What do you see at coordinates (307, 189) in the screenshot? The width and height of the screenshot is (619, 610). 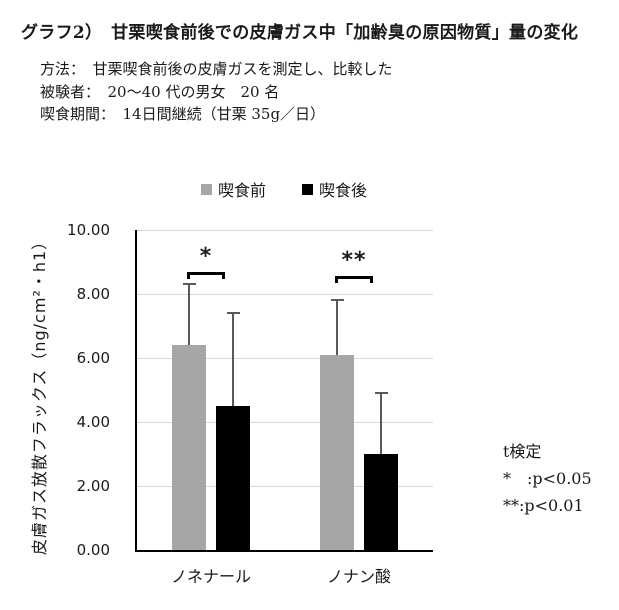 I see `legend-swatch-after-icon` at bounding box center [307, 189].